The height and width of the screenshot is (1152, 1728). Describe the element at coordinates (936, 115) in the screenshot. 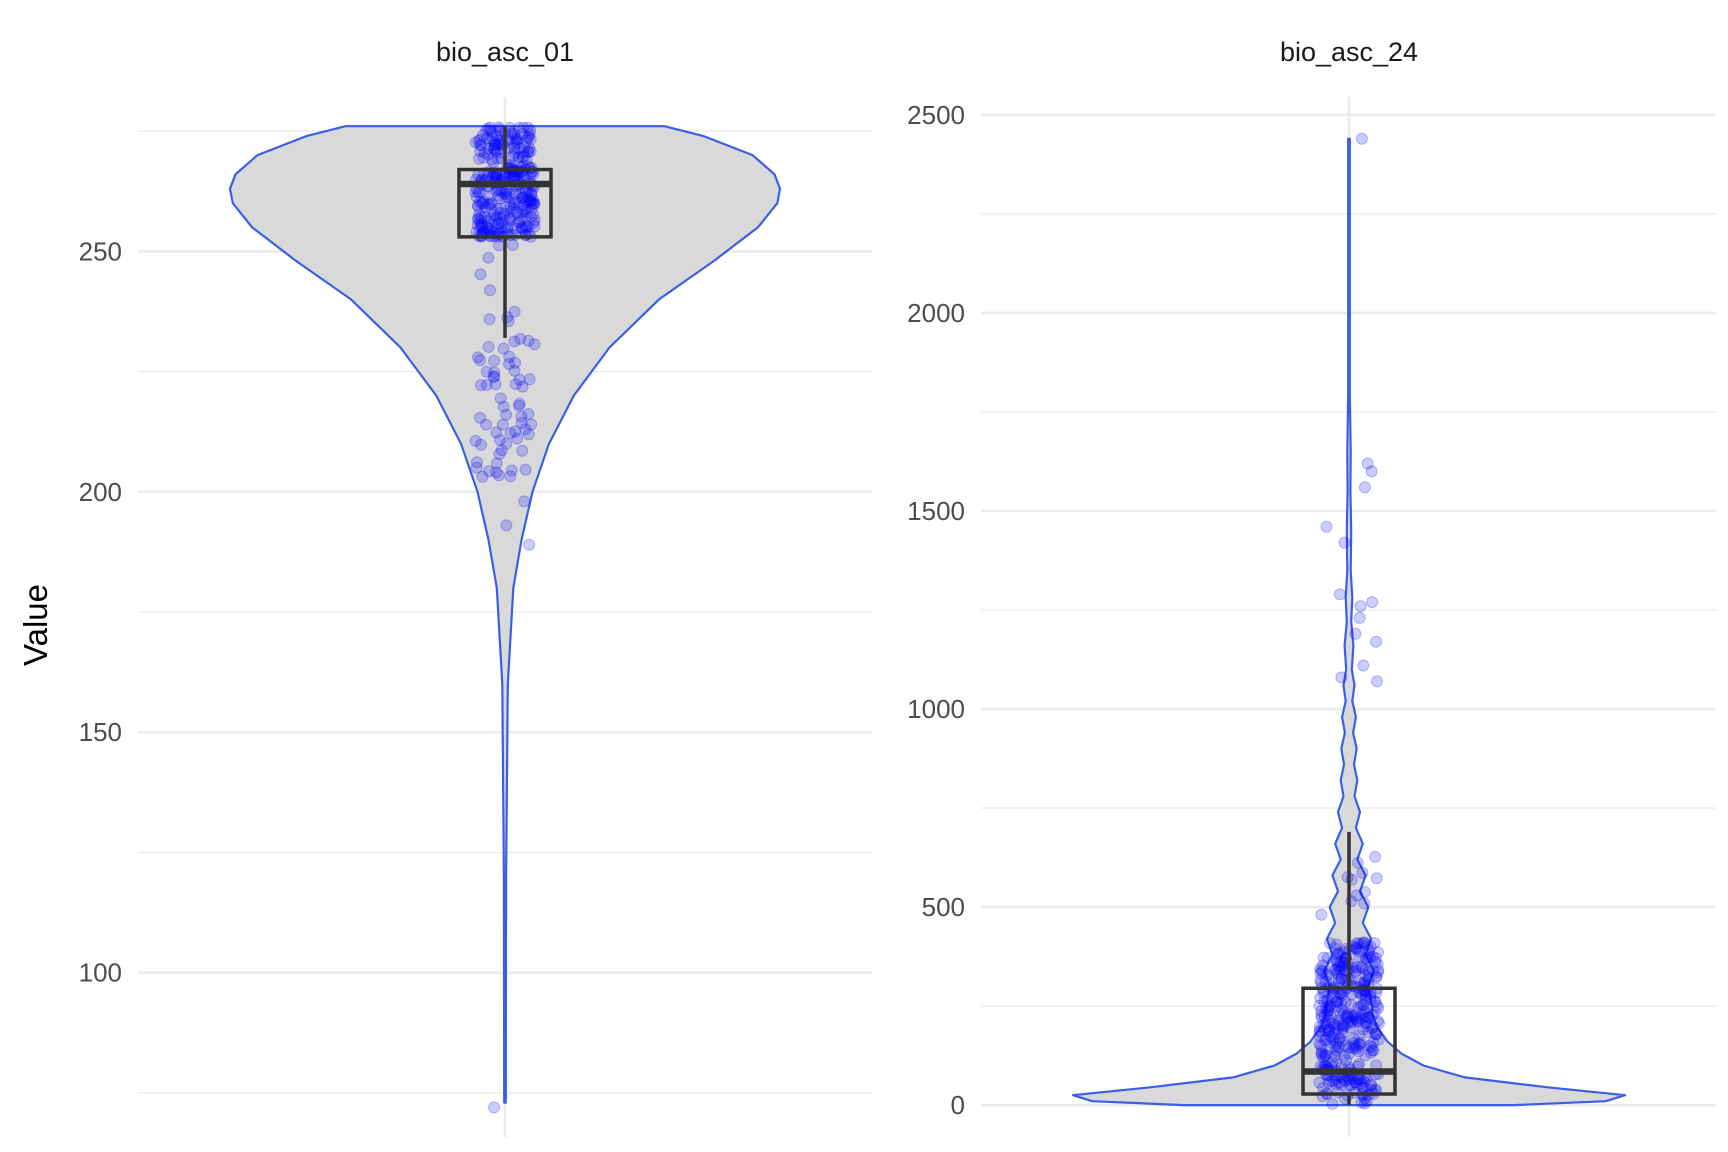

I see `y-tick-label: 2500` at that location.